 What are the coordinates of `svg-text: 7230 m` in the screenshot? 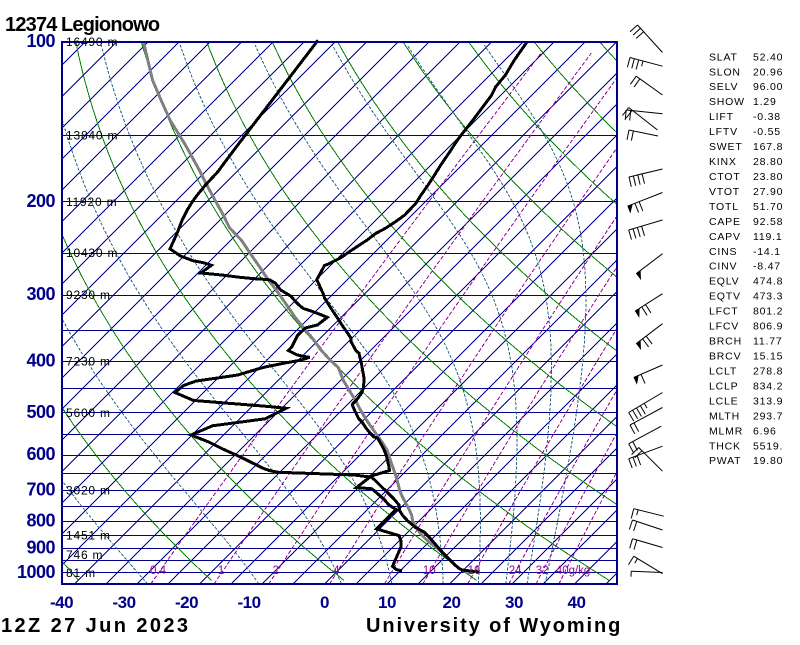 It's located at (88, 362).